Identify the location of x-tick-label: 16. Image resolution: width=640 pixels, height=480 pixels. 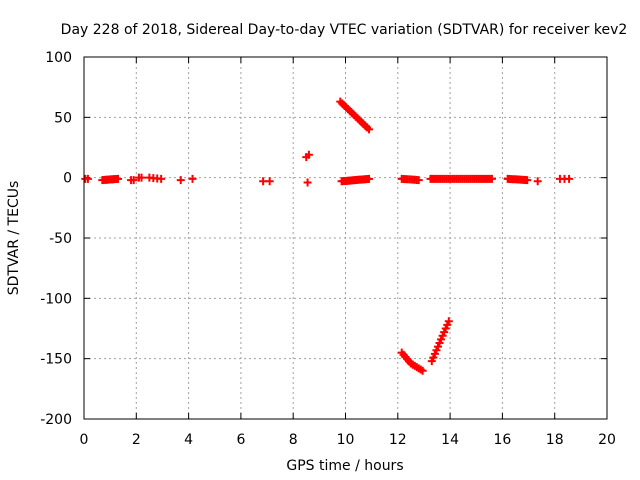
(502, 440).